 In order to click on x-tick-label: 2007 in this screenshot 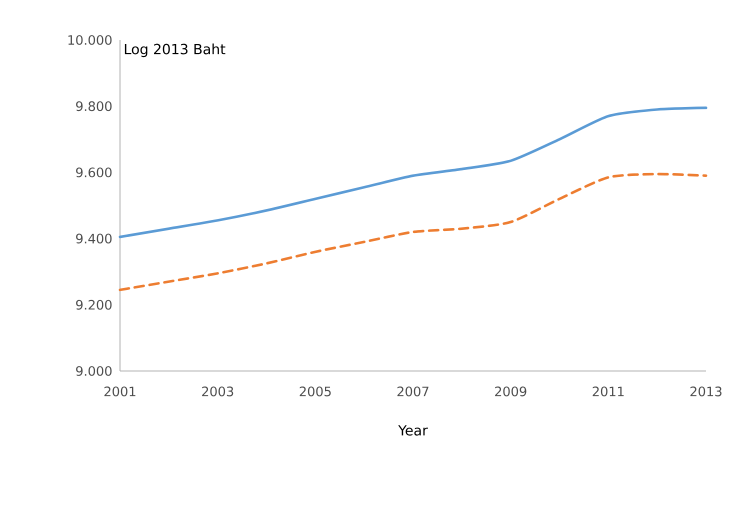, I will do `click(412, 391)`.